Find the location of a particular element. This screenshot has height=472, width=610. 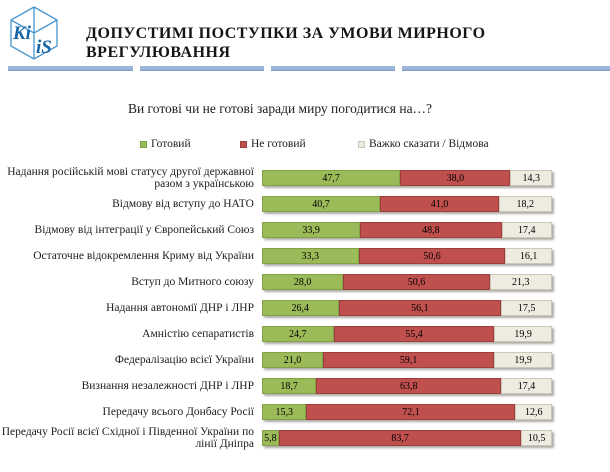

bar-segment: 15,3 is located at coordinates (284, 412).